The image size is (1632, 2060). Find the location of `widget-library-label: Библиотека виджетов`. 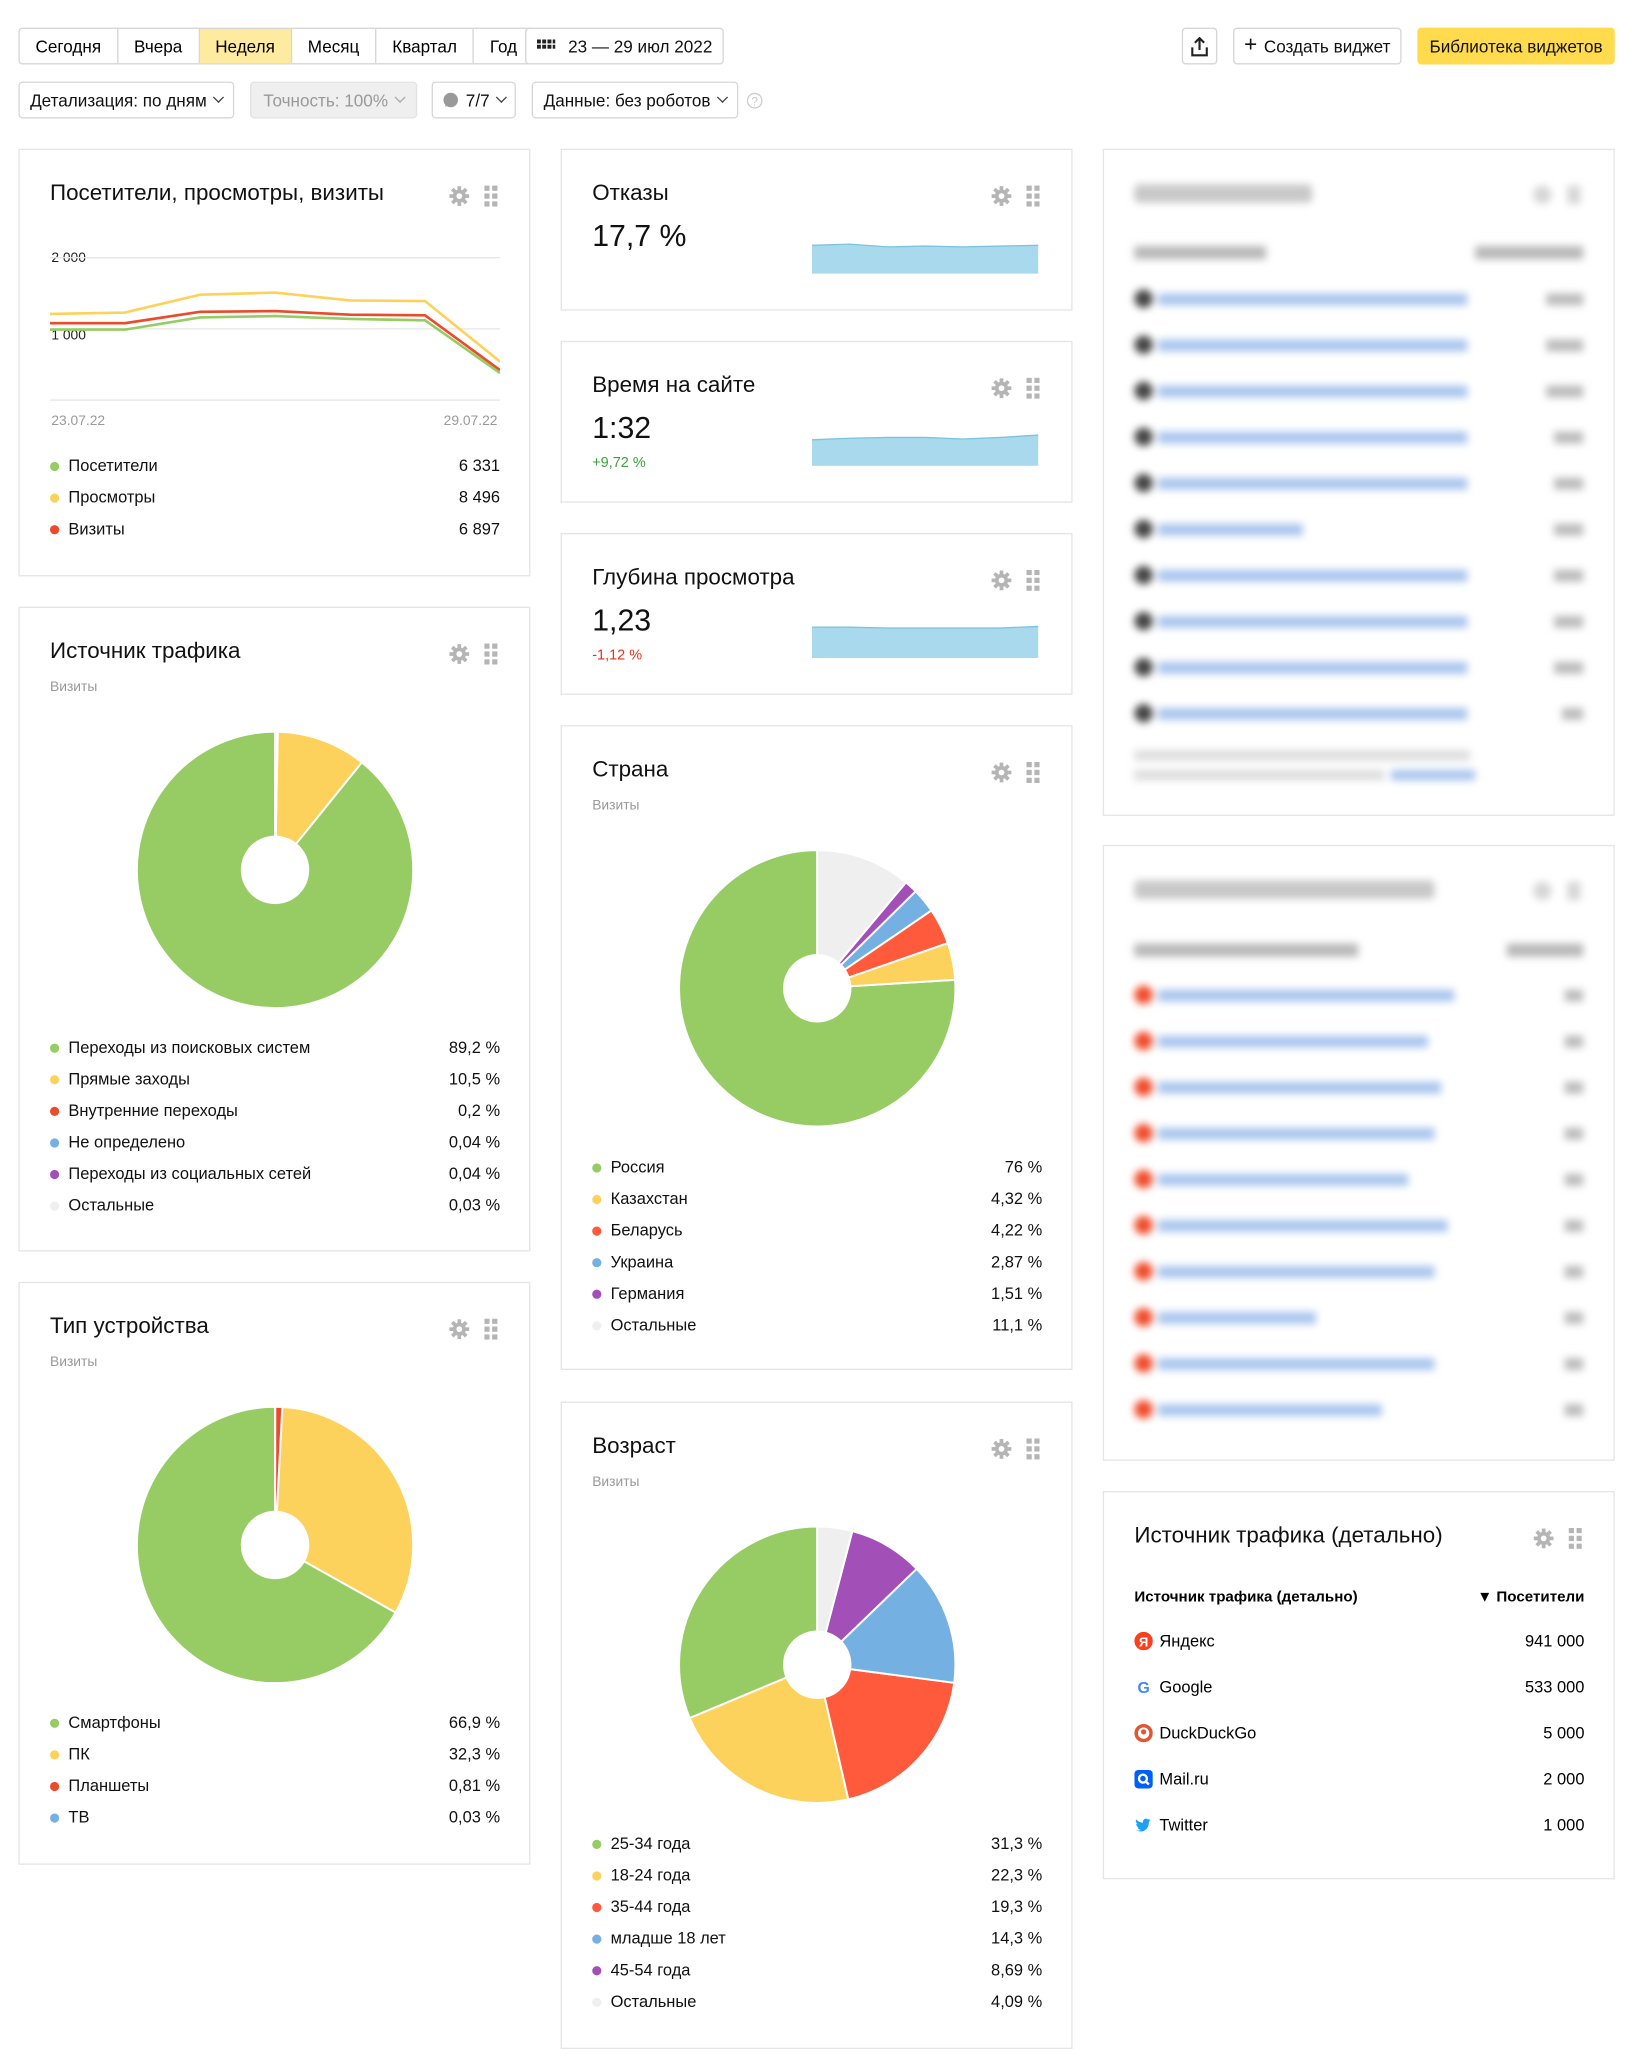

widget-library-label: Библиотека виджетов is located at coordinates (1516, 46).